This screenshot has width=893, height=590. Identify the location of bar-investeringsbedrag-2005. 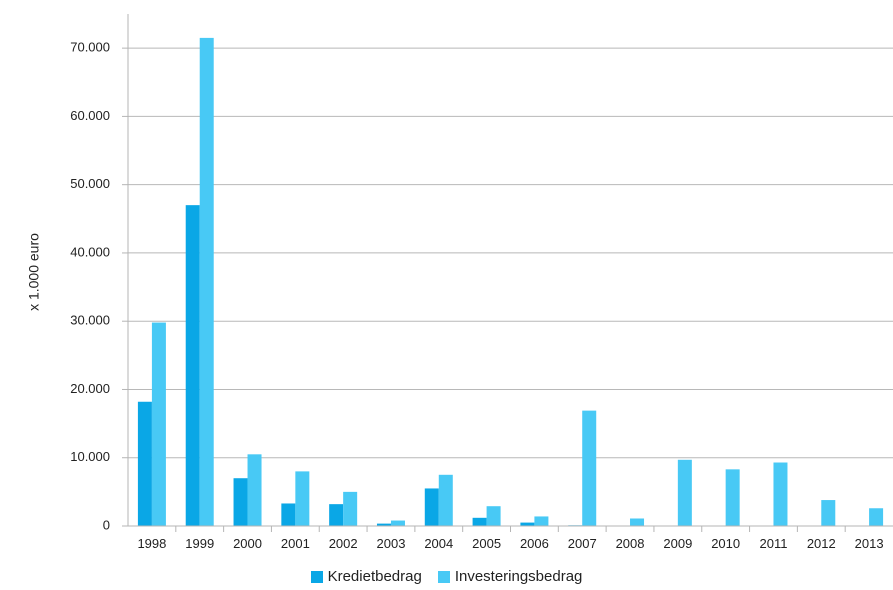
(493, 516).